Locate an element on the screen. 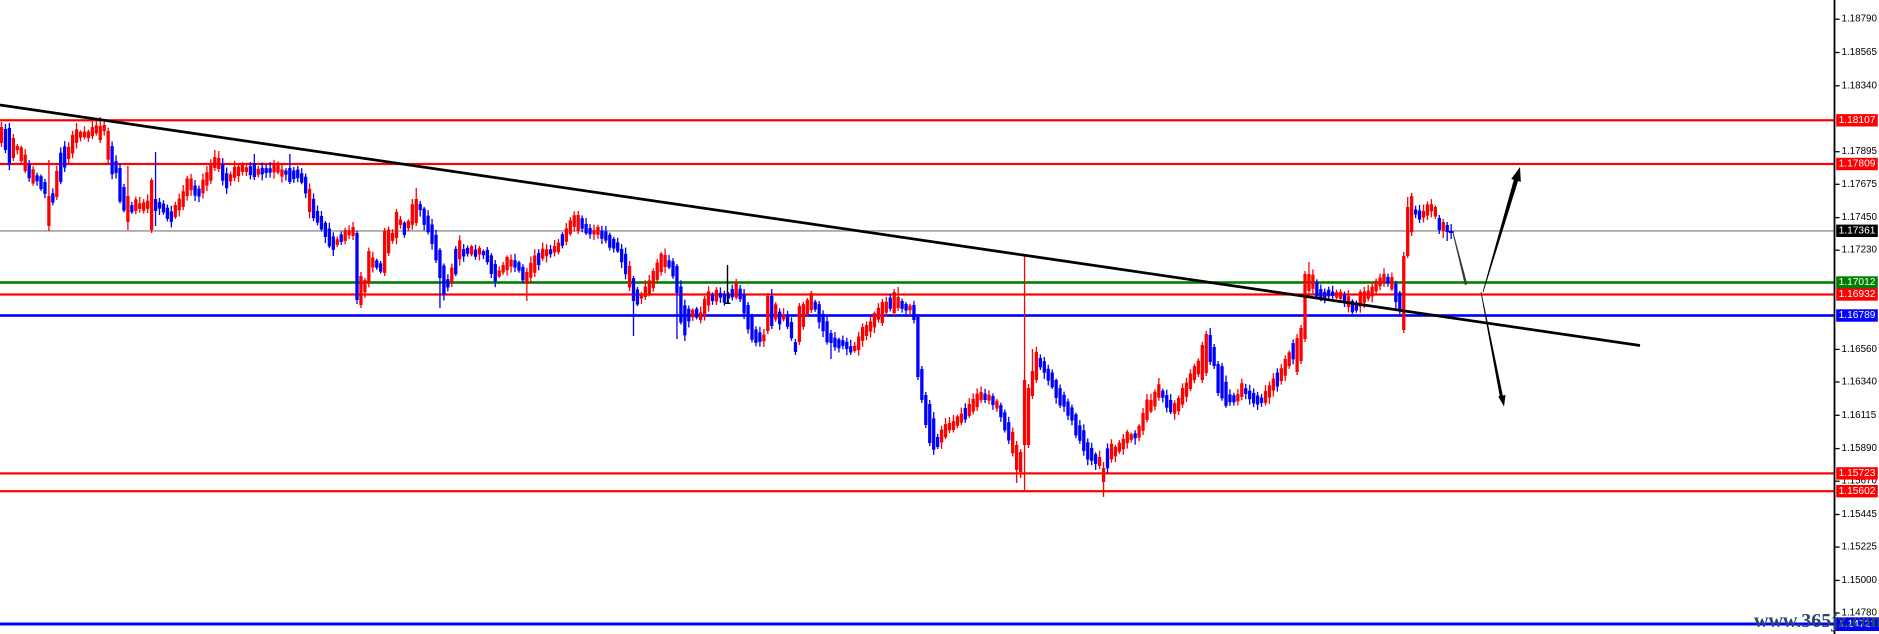  svg-text: 1.17895 is located at coordinates (1860, 151).